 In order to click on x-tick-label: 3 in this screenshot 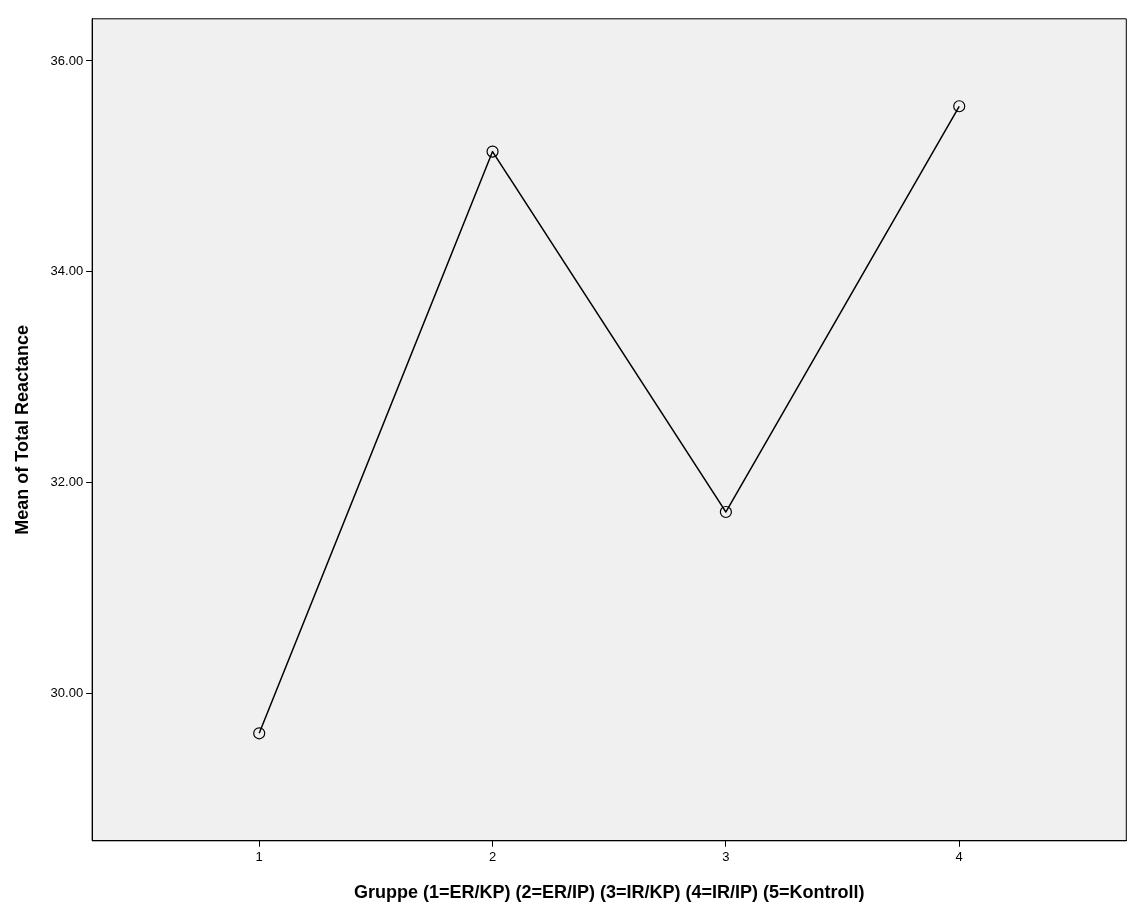, I will do `click(726, 857)`.